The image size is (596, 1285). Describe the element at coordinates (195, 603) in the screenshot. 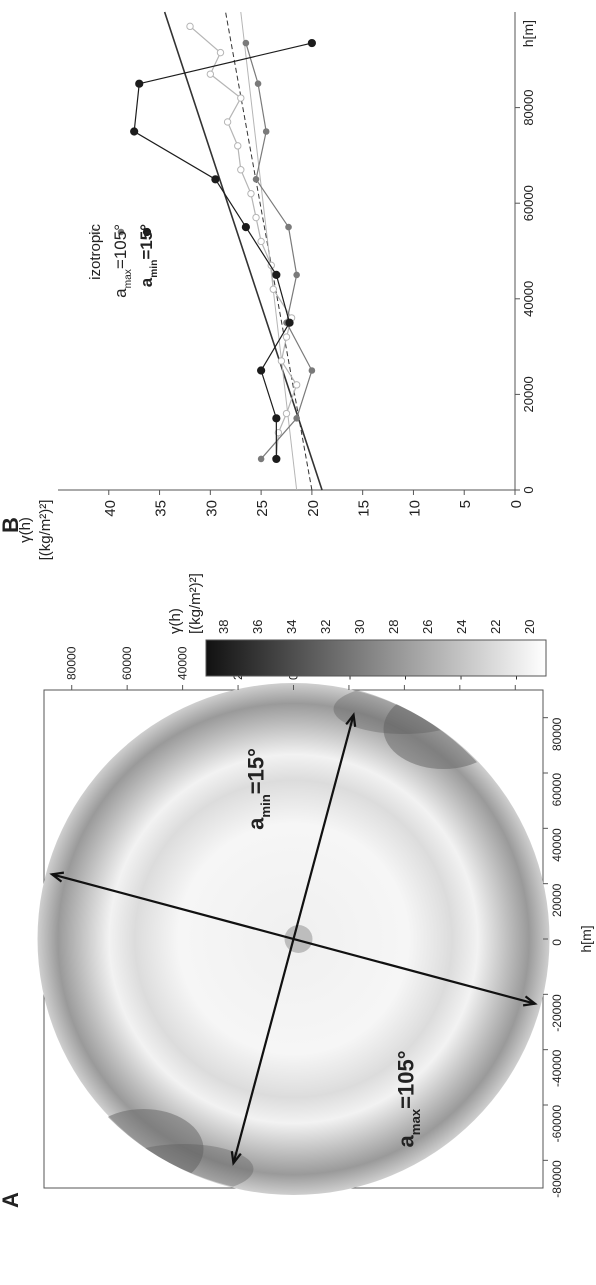

I see `colorbar-label-2: [(kg/m²)²]` at that location.